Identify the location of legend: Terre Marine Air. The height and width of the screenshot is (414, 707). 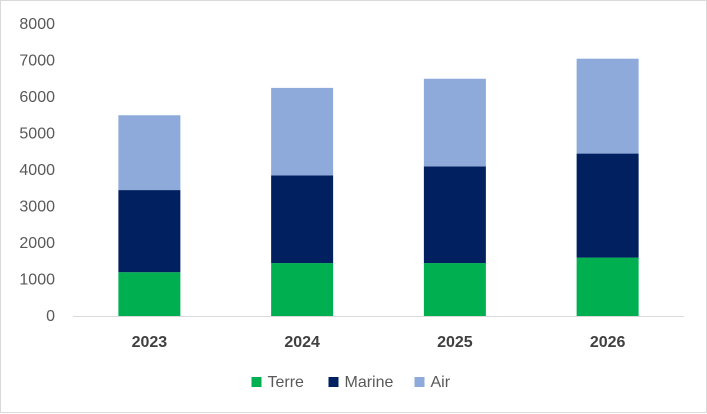
(351, 382).